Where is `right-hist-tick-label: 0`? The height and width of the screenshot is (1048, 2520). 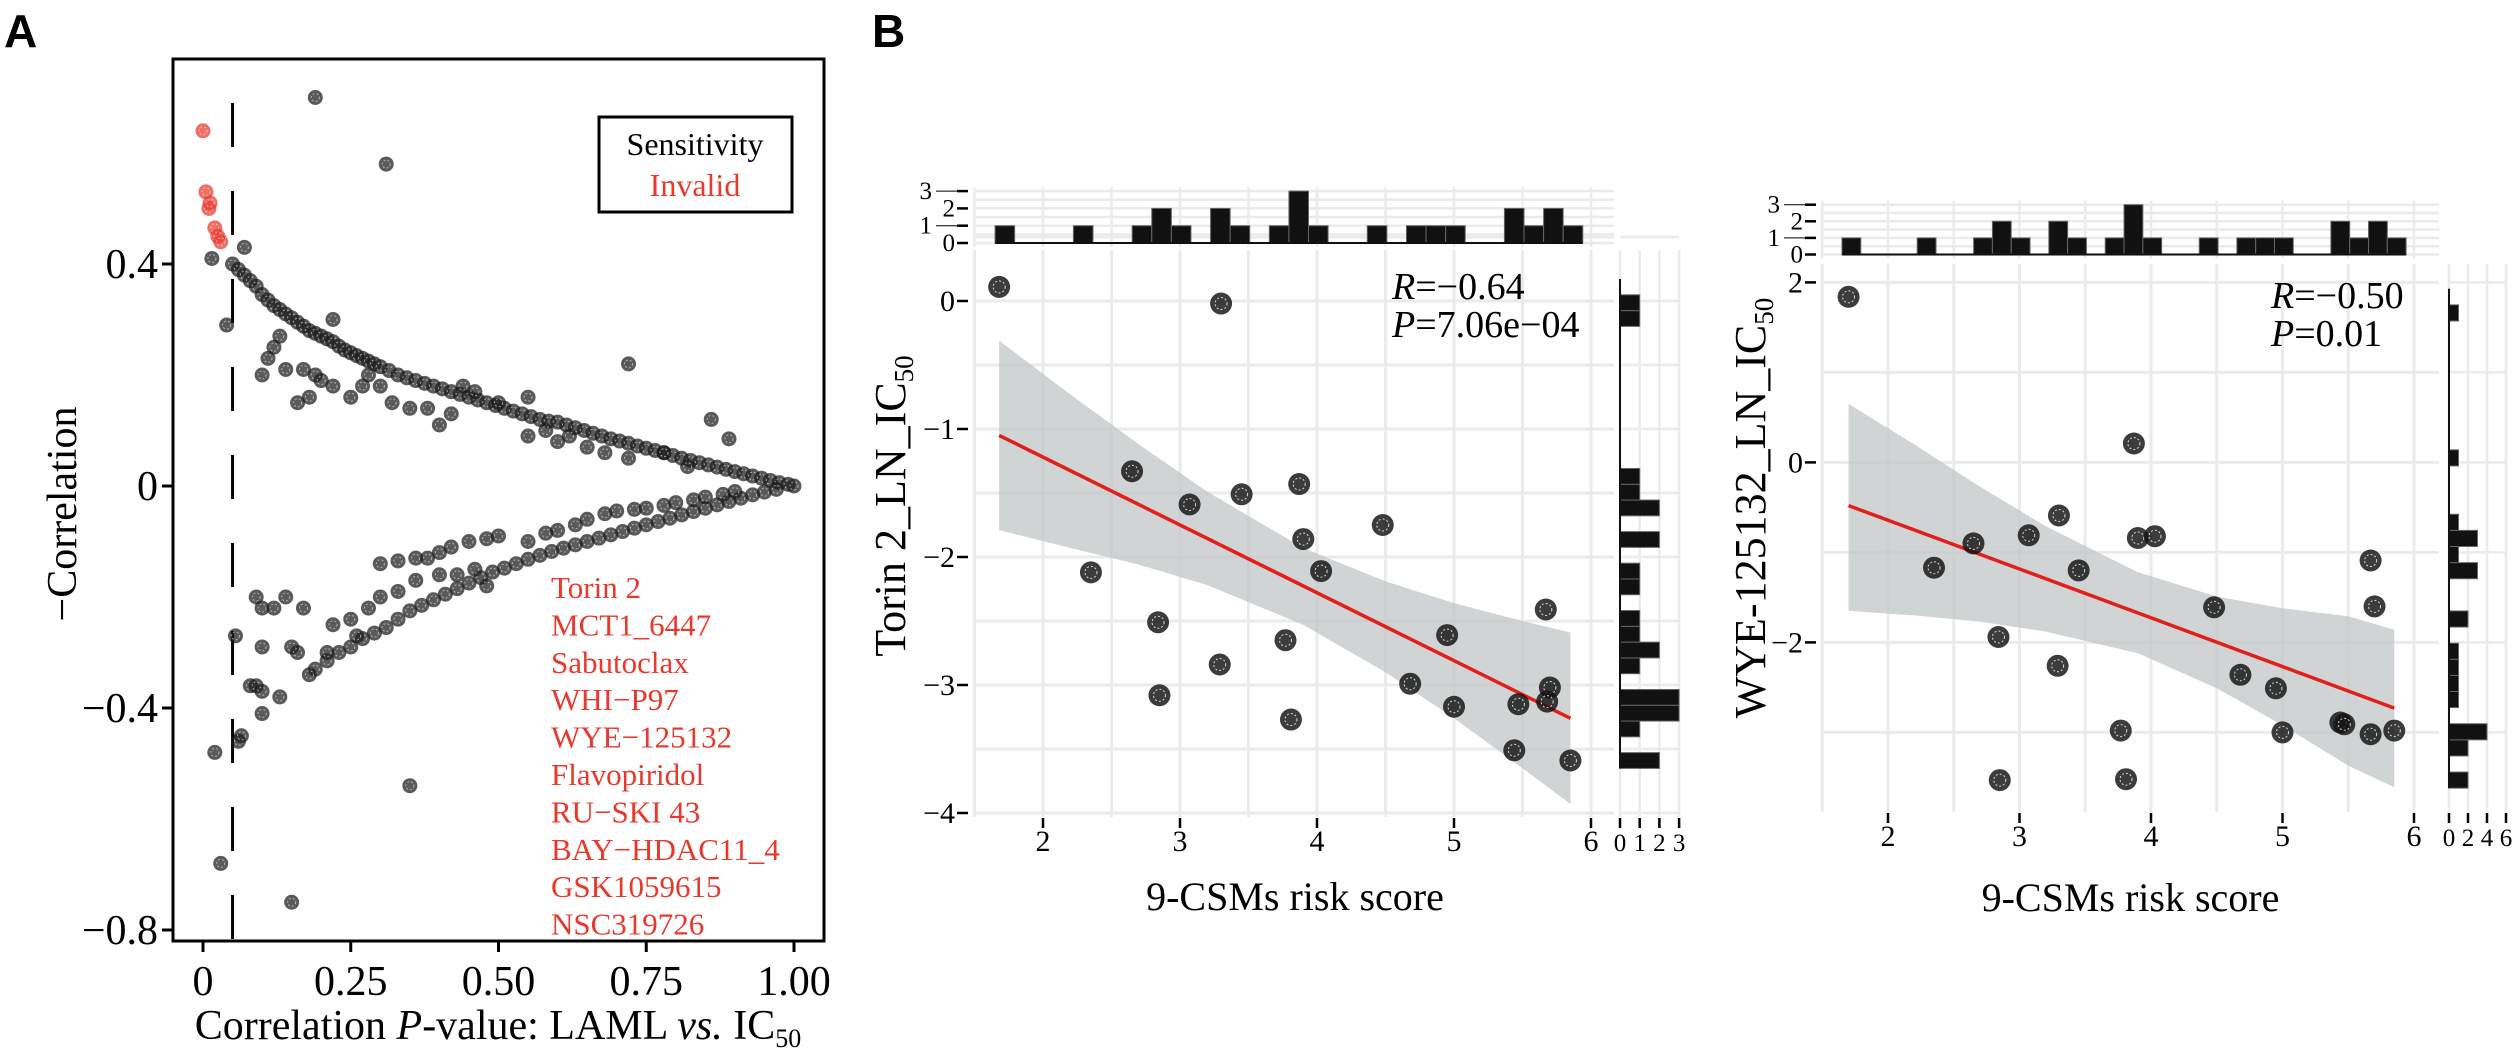 right-hist-tick-label: 0 is located at coordinates (1620, 843).